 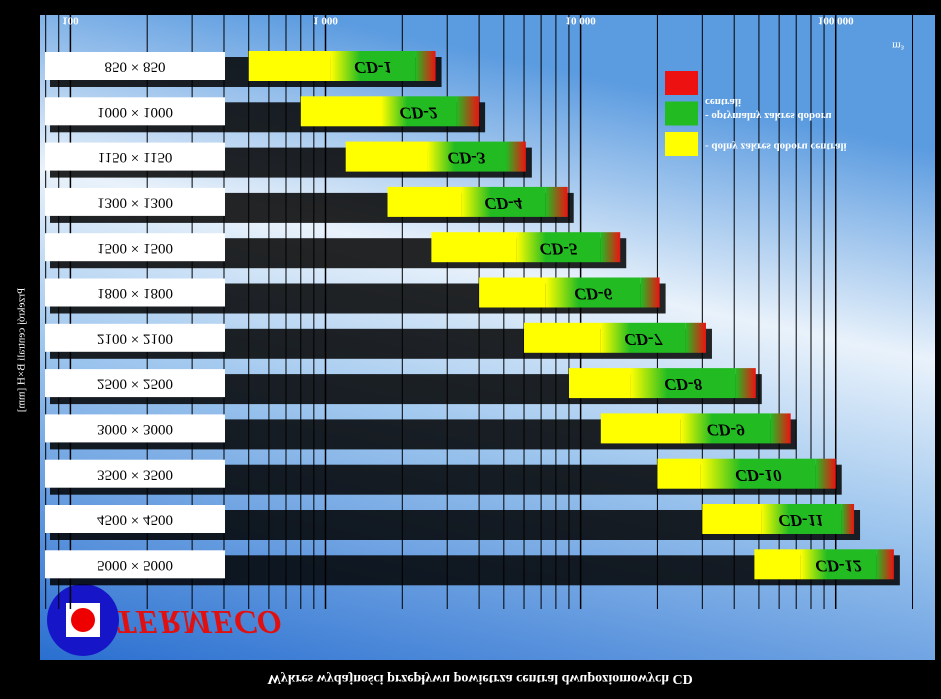 I want to click on bar-label: CD-8, so click(x=683, y=384).